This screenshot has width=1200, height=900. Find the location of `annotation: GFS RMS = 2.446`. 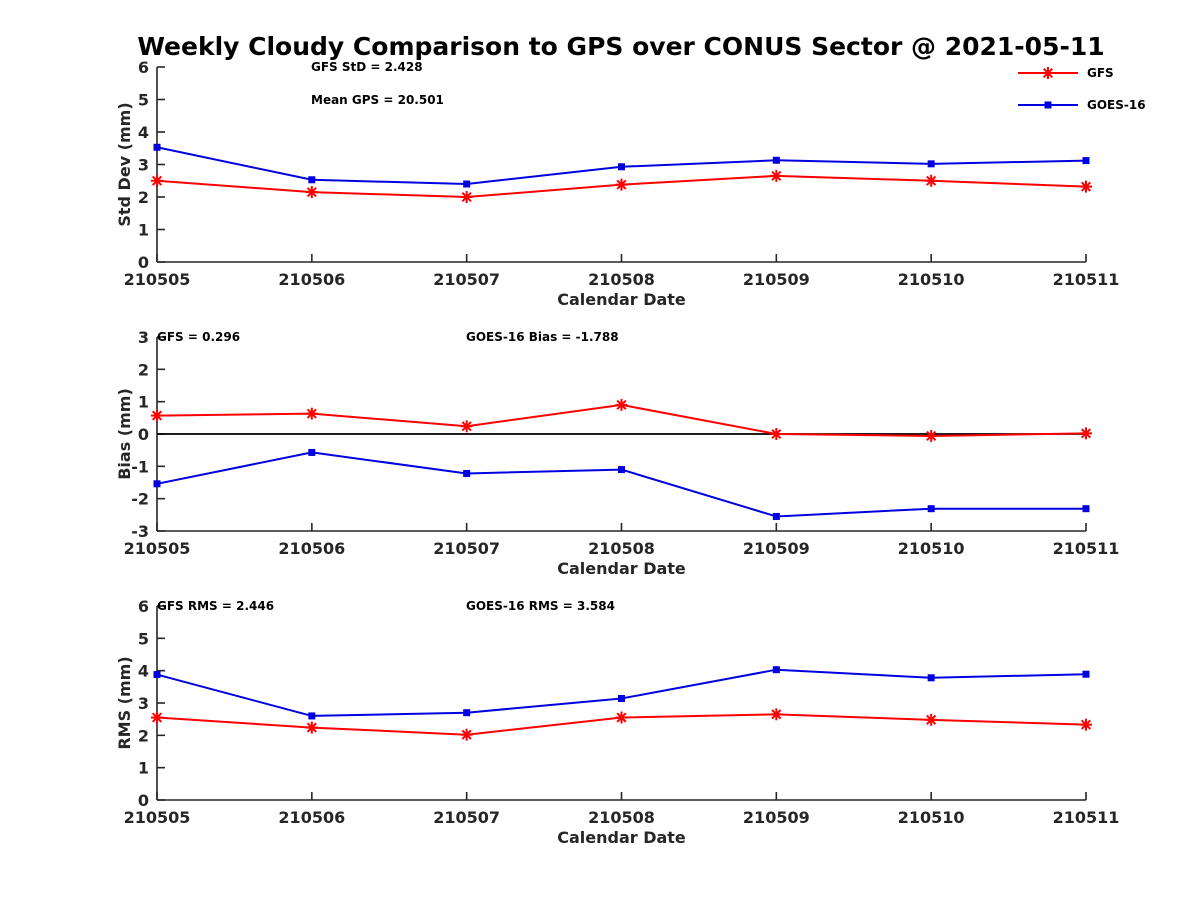

annotation: GFS RMS = 2.446 is located at coordinates (215, 606).